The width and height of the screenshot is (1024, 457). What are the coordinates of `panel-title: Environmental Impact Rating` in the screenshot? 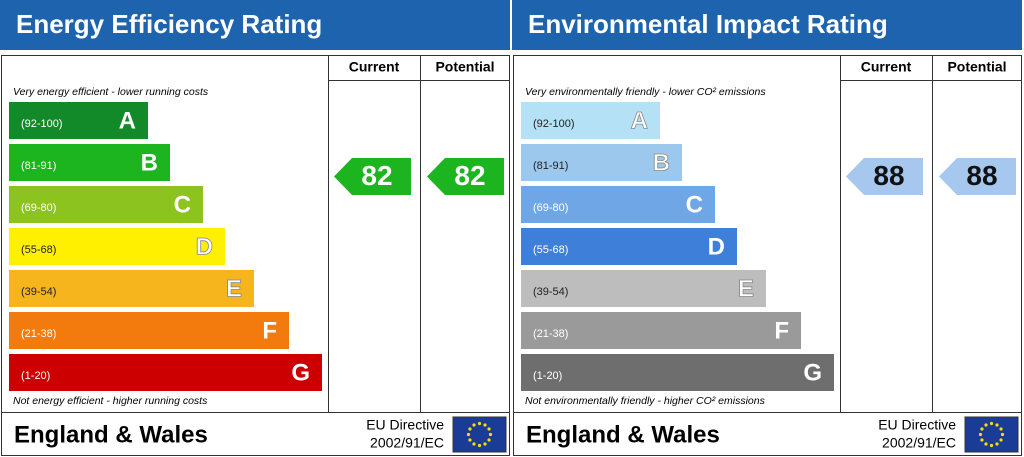 It's located at (708, 24).